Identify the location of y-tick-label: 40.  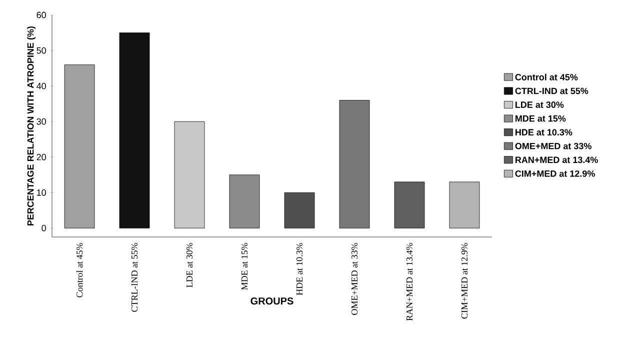
(41, 86).